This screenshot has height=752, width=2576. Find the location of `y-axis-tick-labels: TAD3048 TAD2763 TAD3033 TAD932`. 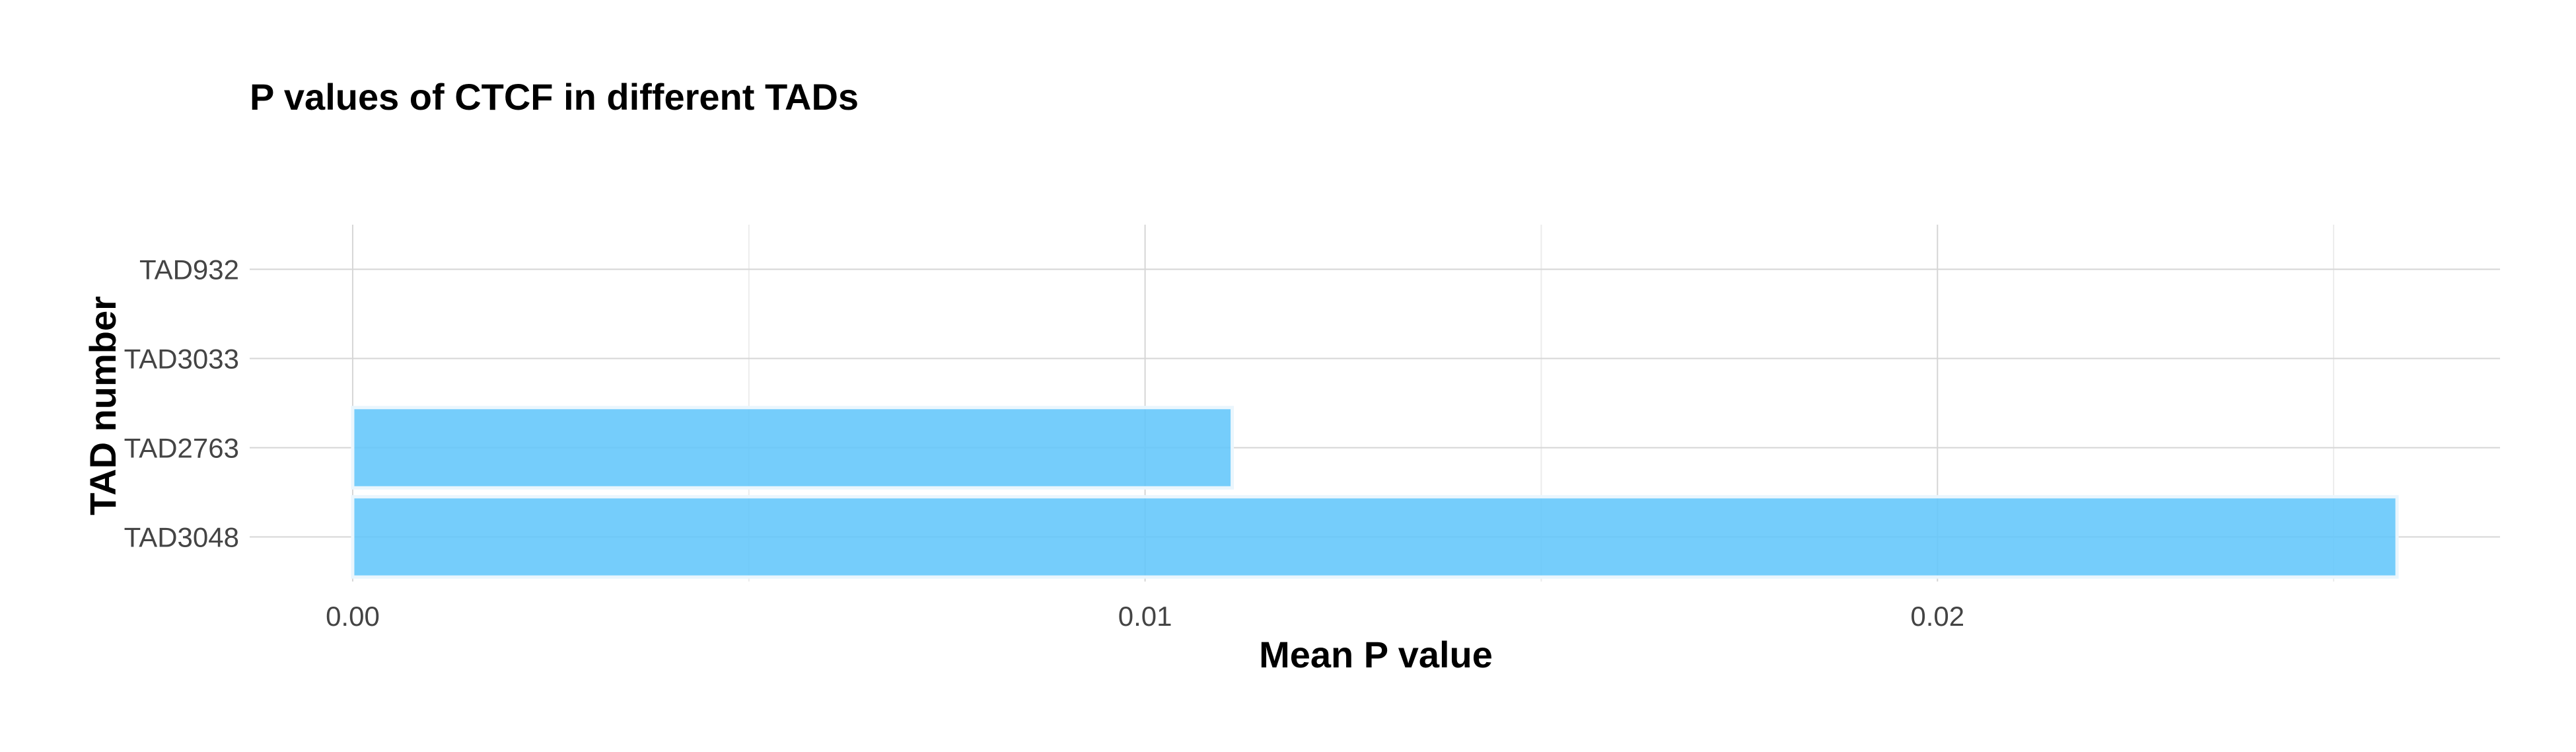

y-axis-tick-labels: TAD3048 TAD2763 TAD3033 TAD932 is located at coordinates (182, 403).